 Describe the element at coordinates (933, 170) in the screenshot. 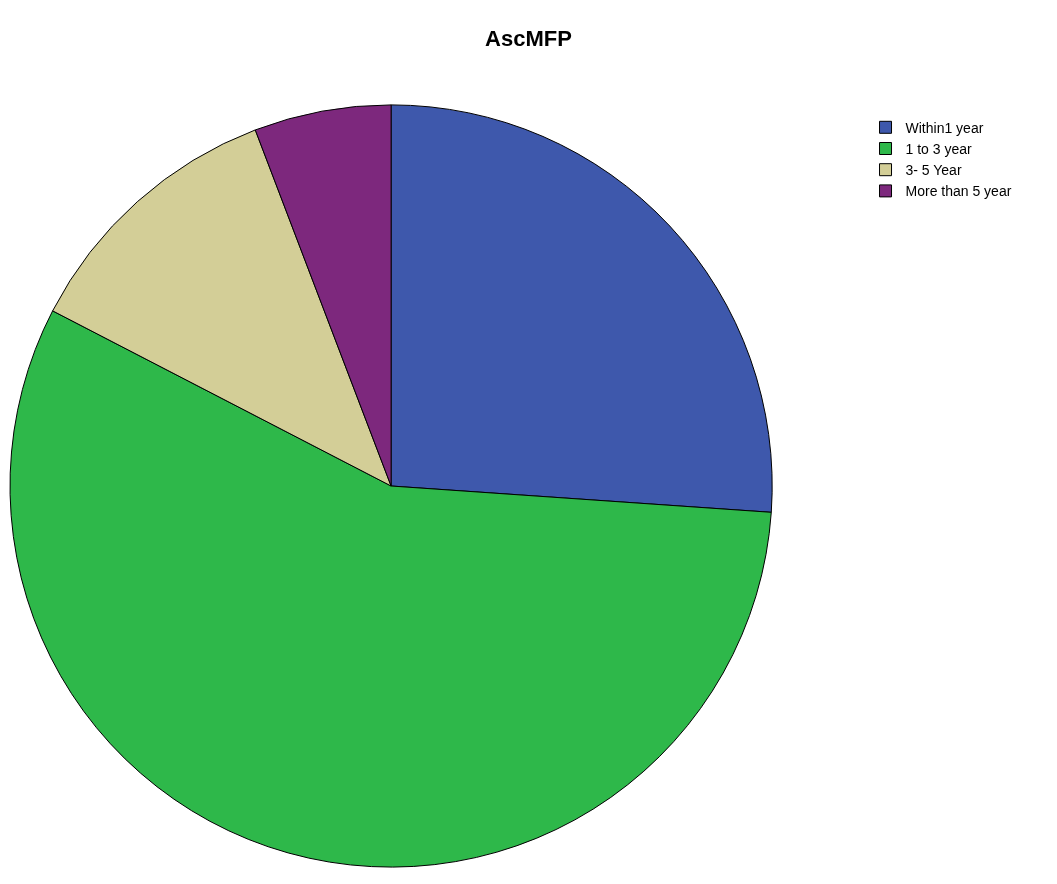

I see `legend-label: 3- 5 Year` at that location.